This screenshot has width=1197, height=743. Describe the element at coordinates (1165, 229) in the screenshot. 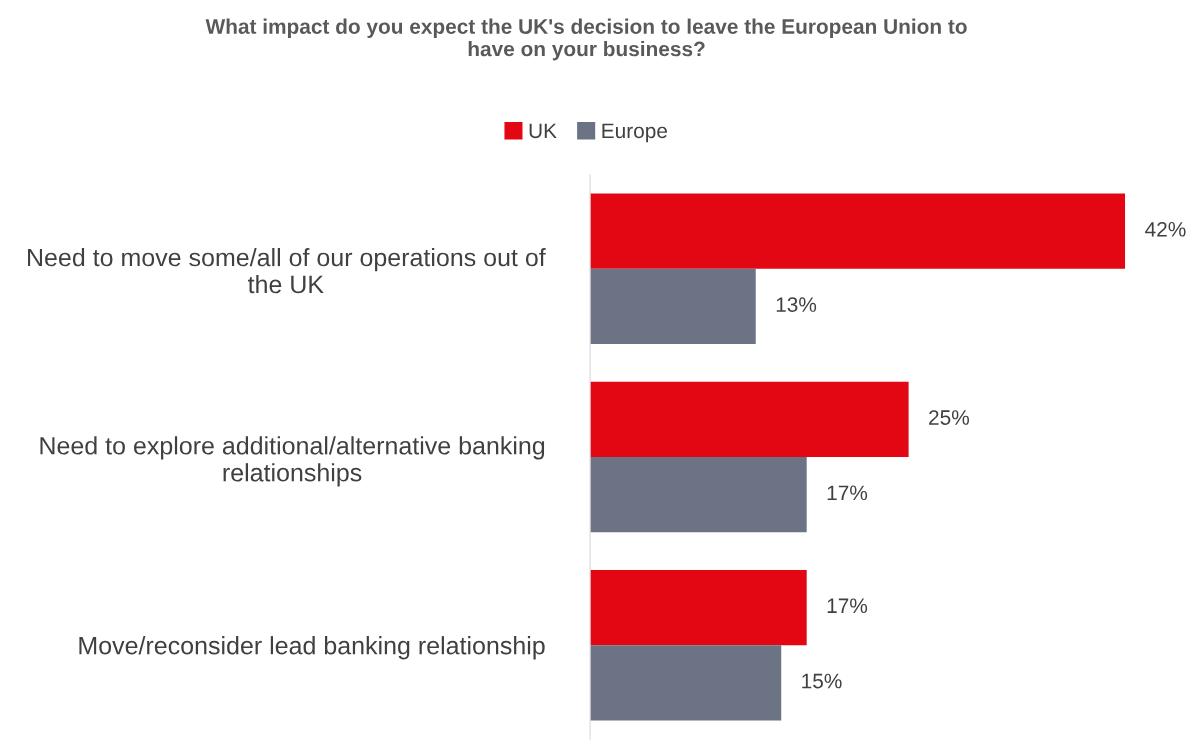

I see `data-label: 42%` at that location.